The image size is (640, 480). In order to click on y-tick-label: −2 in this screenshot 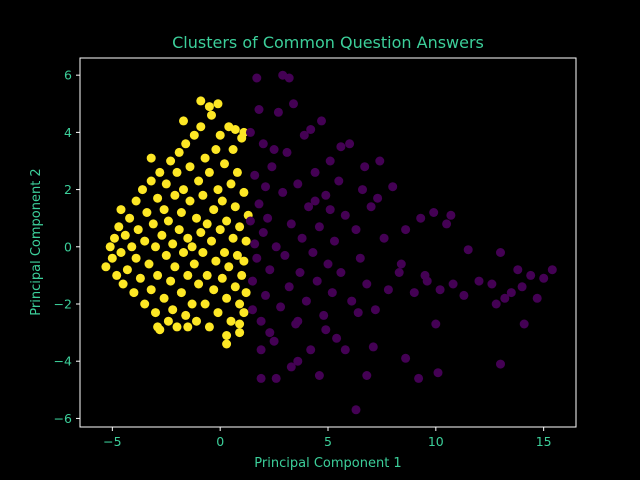, I will do `click(63, 304)`.